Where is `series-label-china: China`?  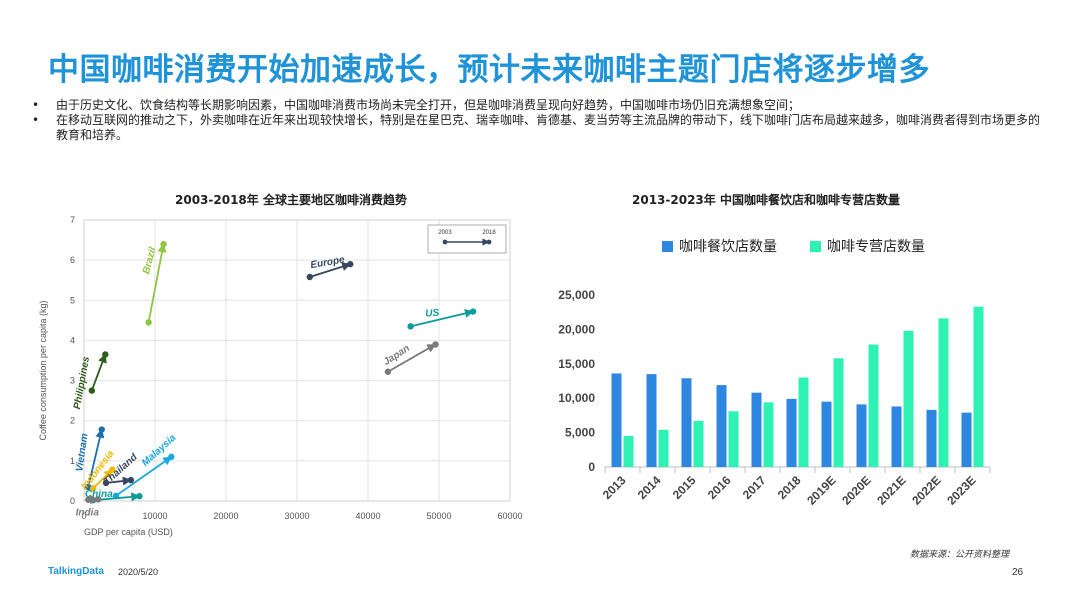 series-label-china: China is located at coordinates (99, 494).